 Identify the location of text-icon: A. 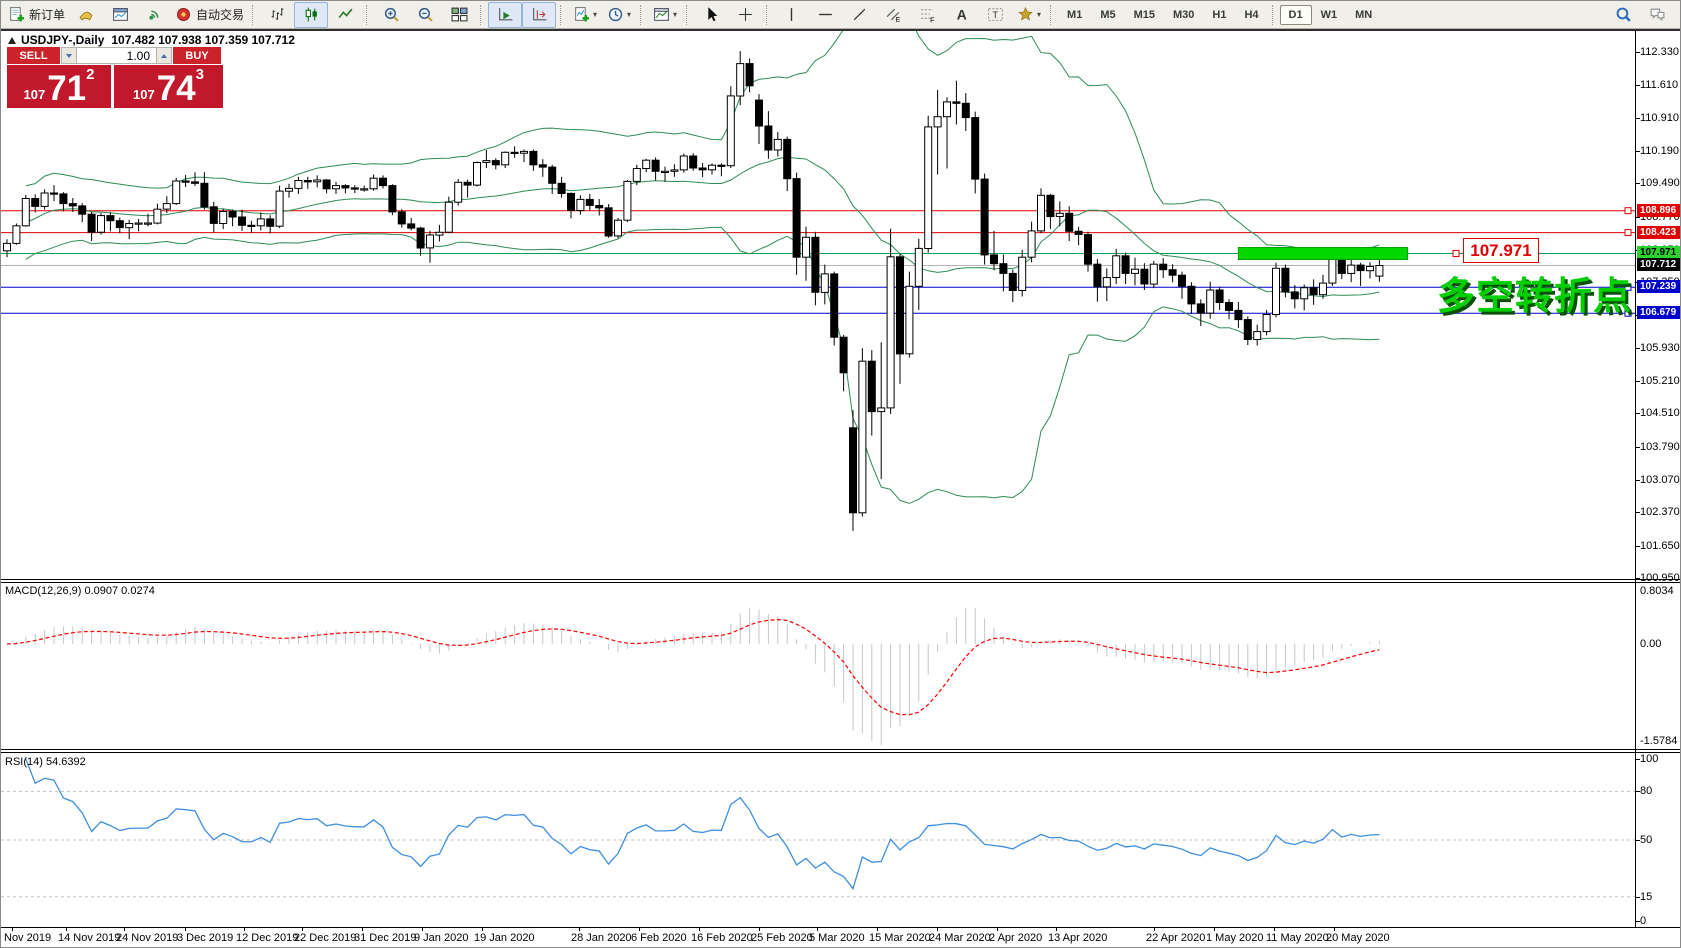
(961, 14).